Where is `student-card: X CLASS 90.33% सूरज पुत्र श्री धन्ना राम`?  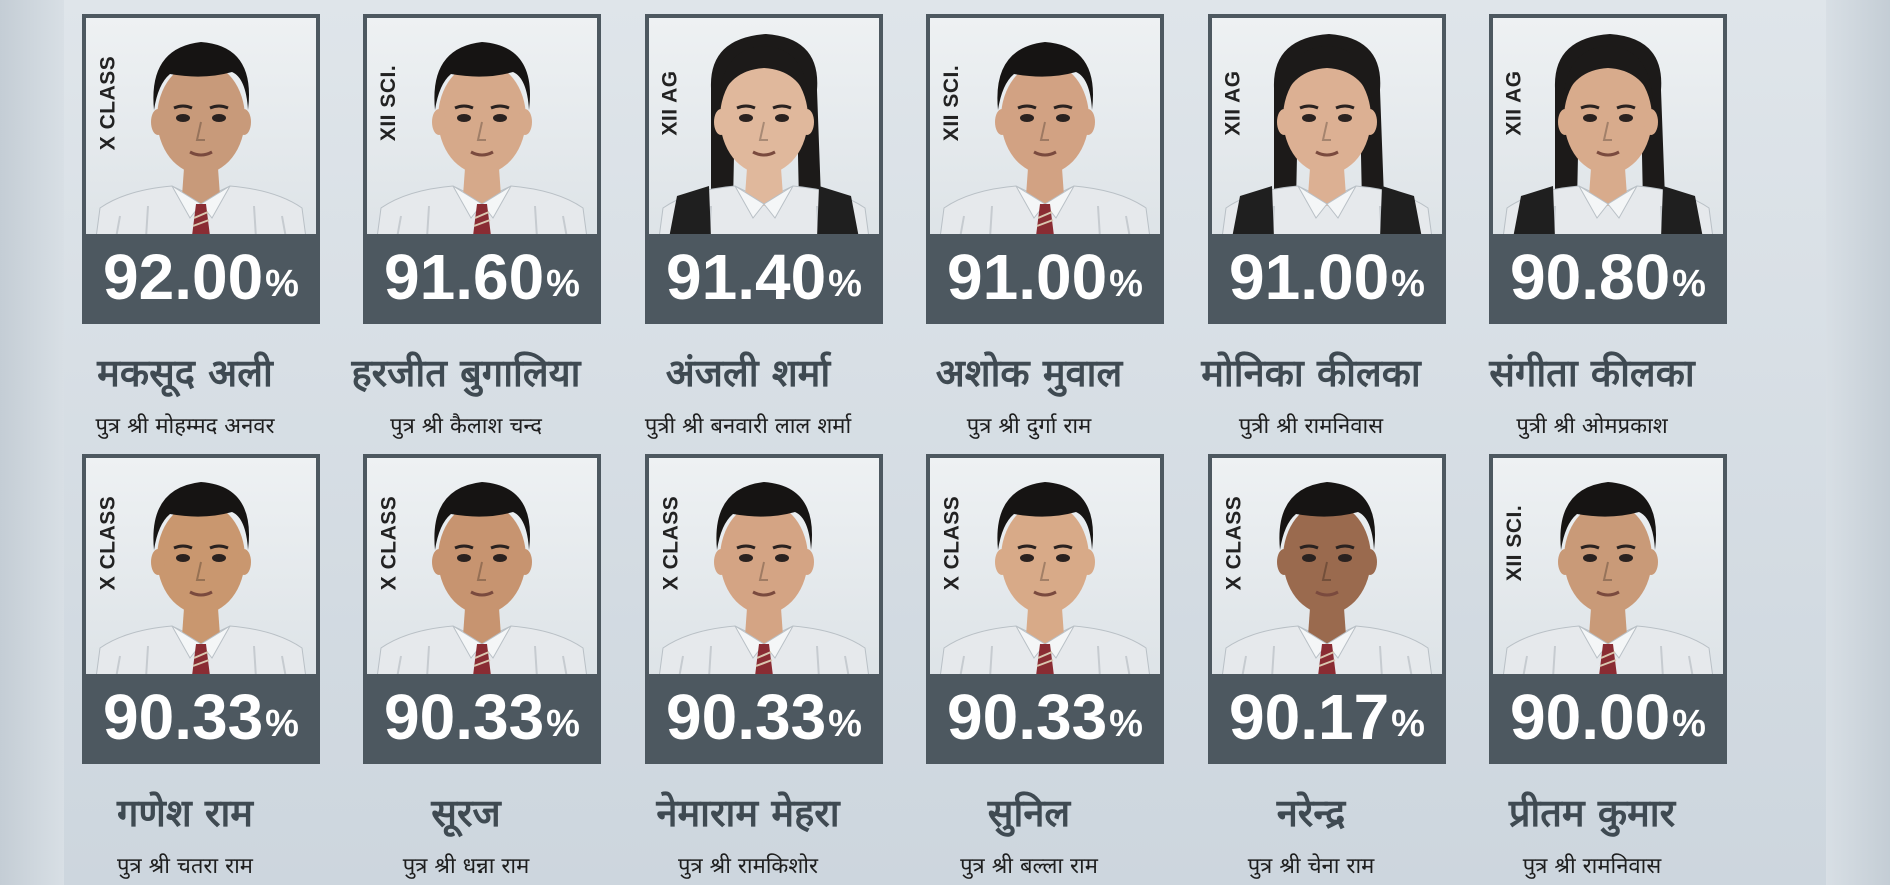
student-card: X CLASS 90.33% सूरज पुत्र श्री धन्ना राम is located at coordinates (466, 669).